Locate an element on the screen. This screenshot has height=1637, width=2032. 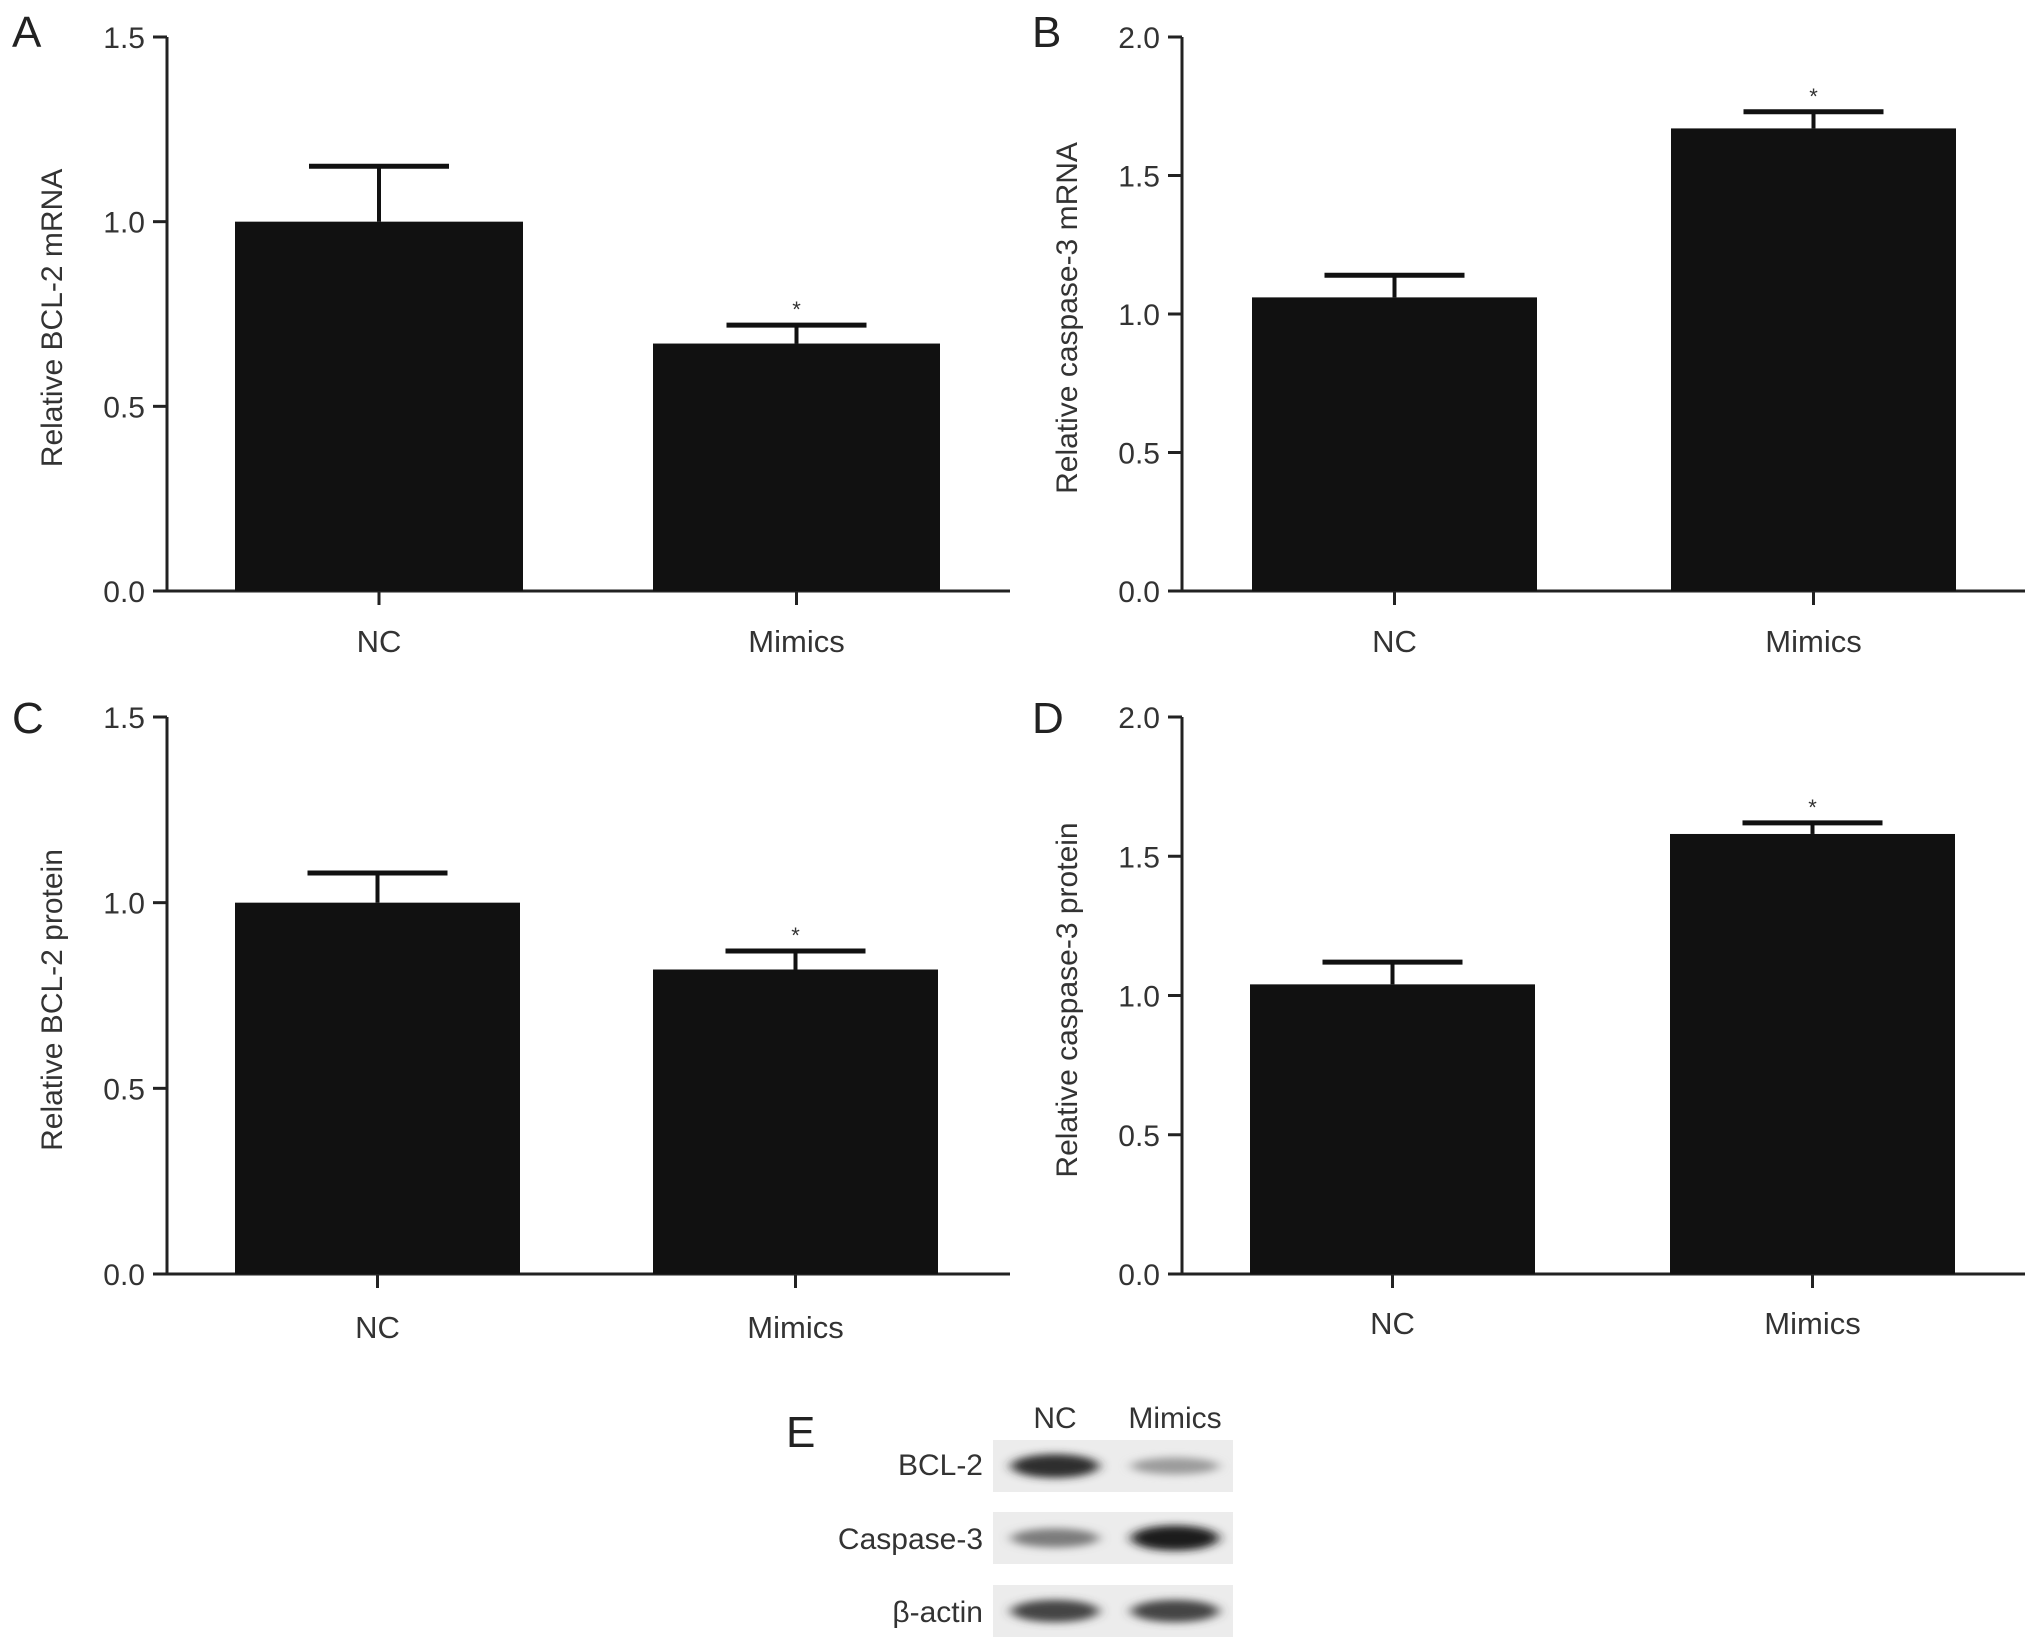
panel-letter-c: C is located at coordinates (28, 718).